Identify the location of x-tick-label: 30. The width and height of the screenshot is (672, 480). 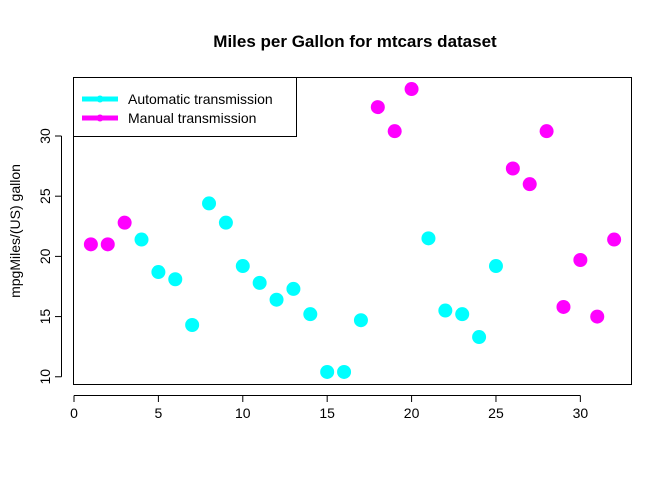
(581, 413).